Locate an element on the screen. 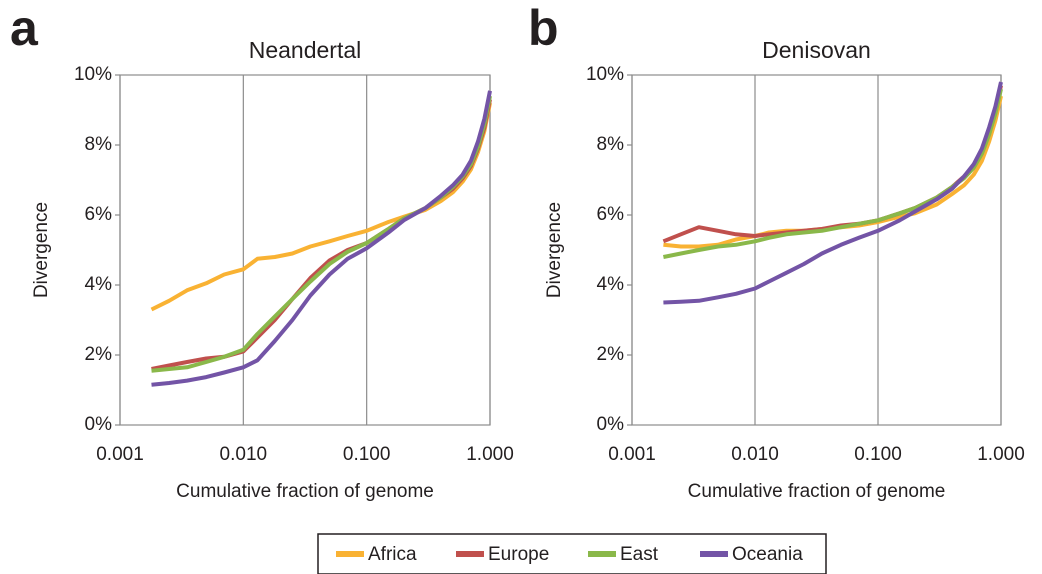  legend-label: Oceania is located at coordinates (767, 554).